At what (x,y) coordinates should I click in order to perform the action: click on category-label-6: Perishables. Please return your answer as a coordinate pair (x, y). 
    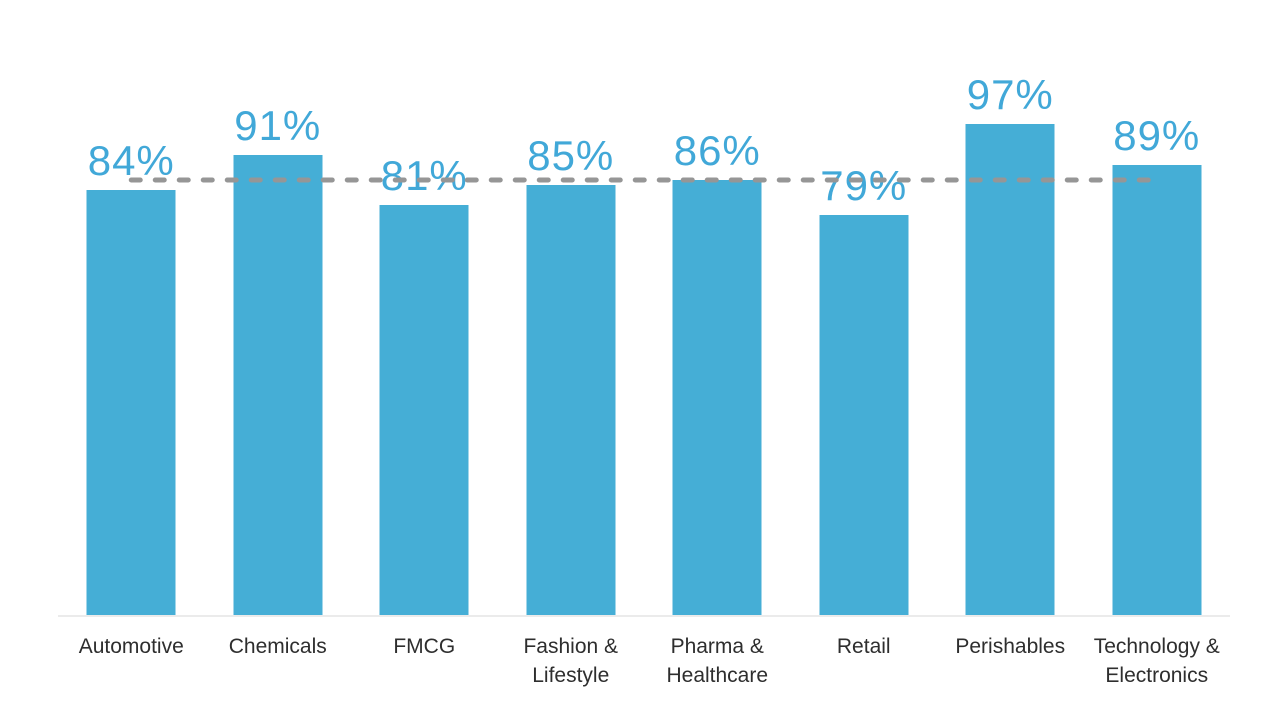
    Looking at the image, I should click on (1010, 661).